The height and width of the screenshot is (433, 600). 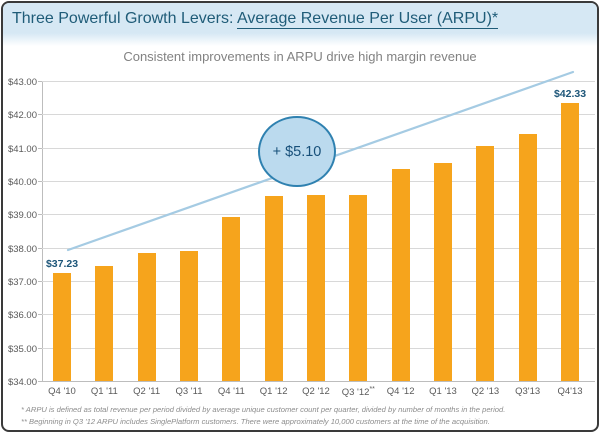 I want to click on x-axis-label: Q1 '13, so click(x=443, y=391).